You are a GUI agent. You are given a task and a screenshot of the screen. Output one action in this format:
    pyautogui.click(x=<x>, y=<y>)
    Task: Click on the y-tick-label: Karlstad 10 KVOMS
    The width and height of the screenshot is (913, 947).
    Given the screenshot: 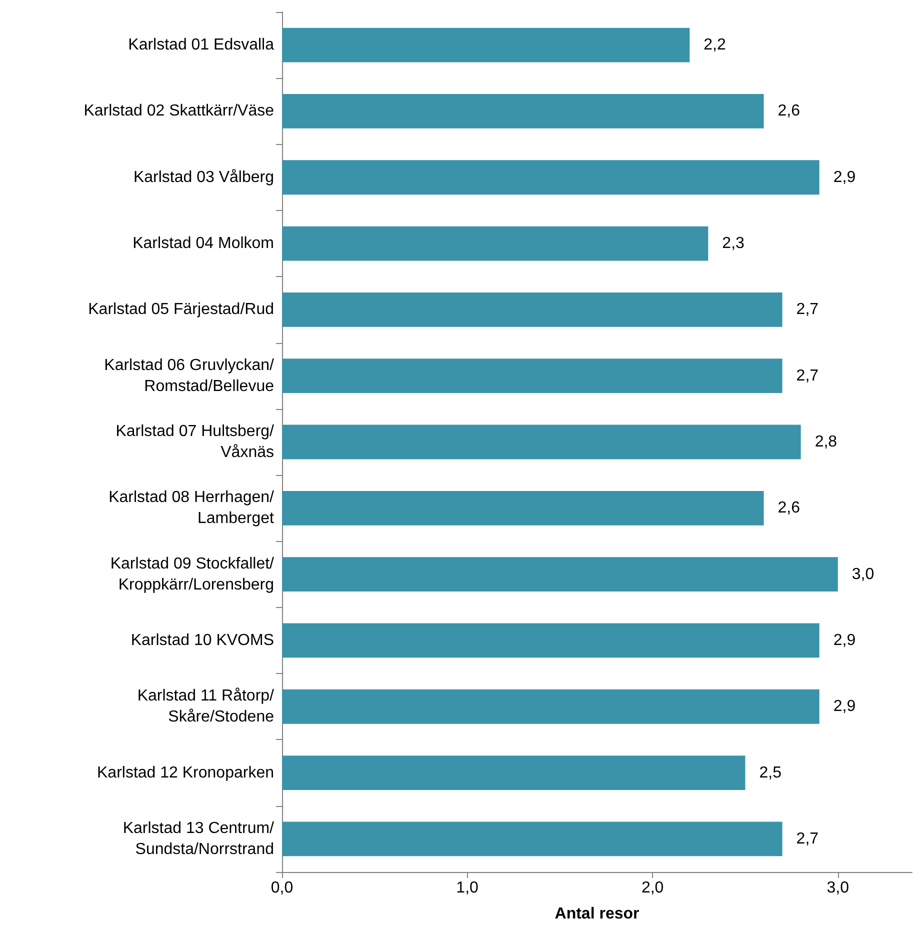 What is the action you would take?
    pyautogui.click(x=202, y=640)
    